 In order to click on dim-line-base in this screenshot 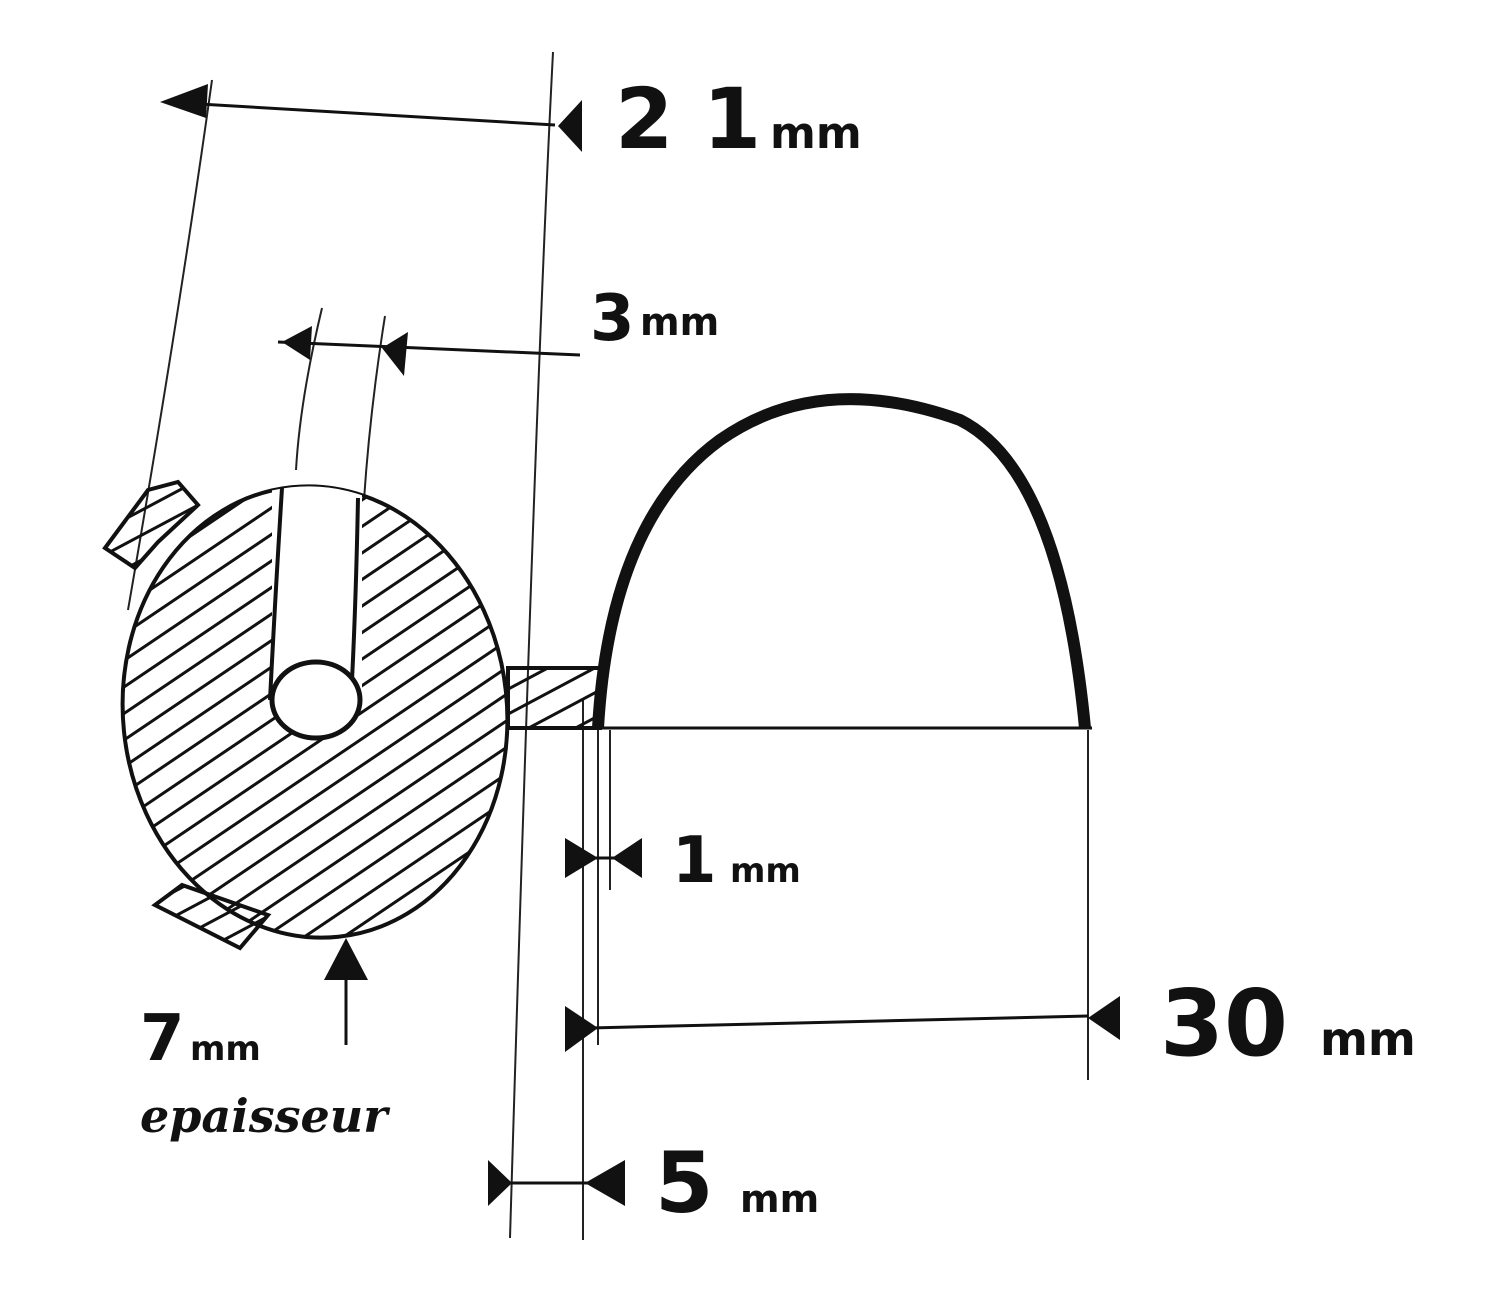, I will do `click(839, 1022)`.